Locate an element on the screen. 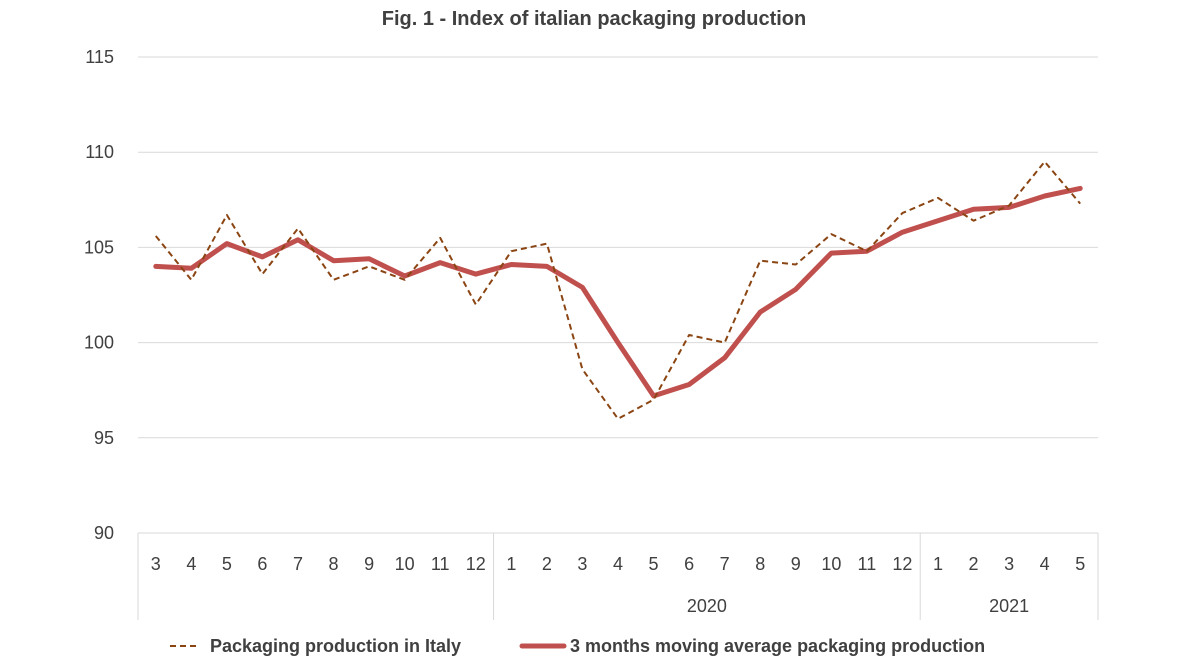 The image size is (1200, 670). legend-label: Packaging production in Italy is located at coordinates (335, 646).